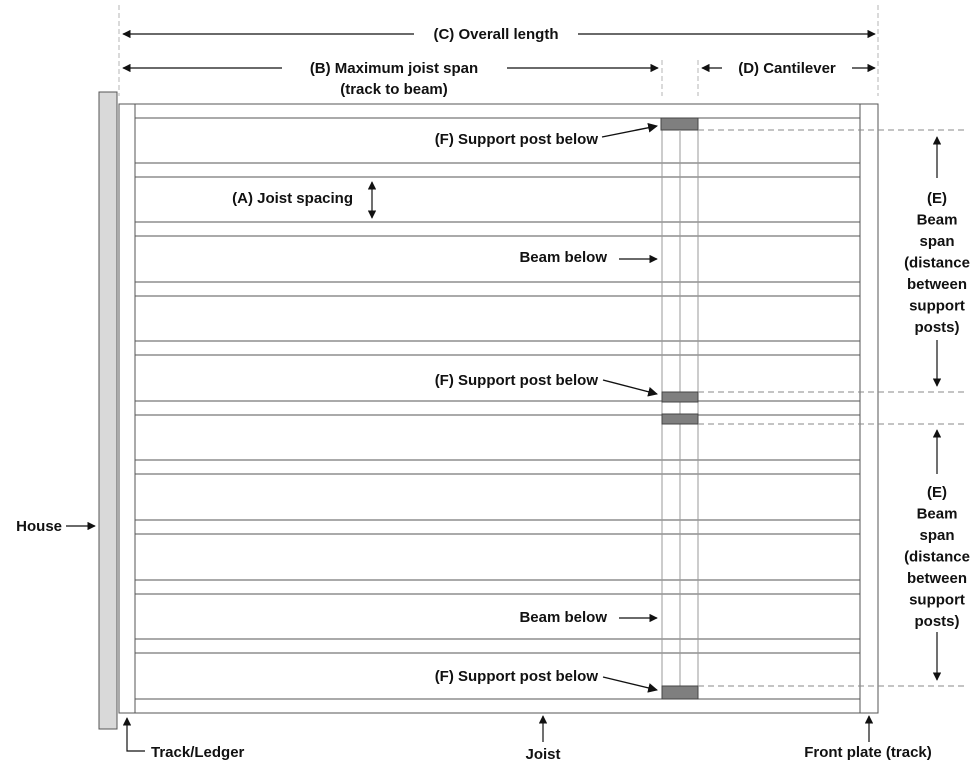 This screenshot has width=978, height=763. Describe the element at coordinates (498, 50) in the screenshot. I see `dimension-guides` at that location.